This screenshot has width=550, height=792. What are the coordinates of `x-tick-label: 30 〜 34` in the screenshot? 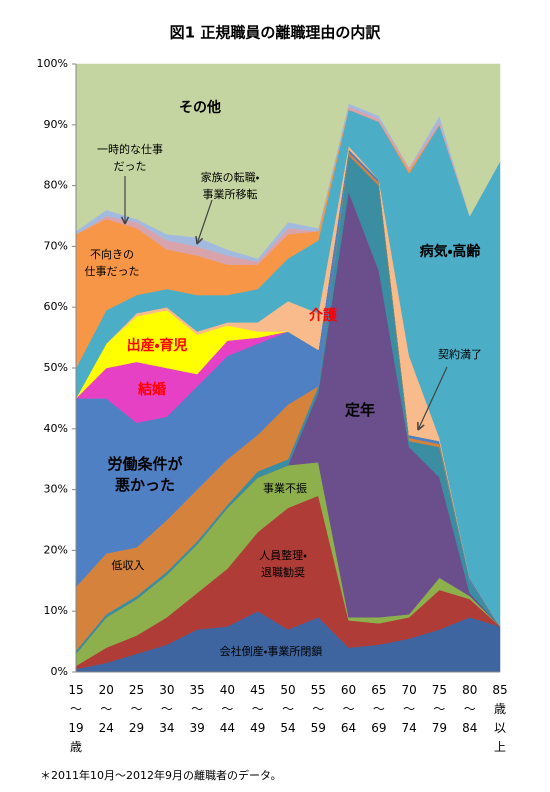 It's located at (166, 709).